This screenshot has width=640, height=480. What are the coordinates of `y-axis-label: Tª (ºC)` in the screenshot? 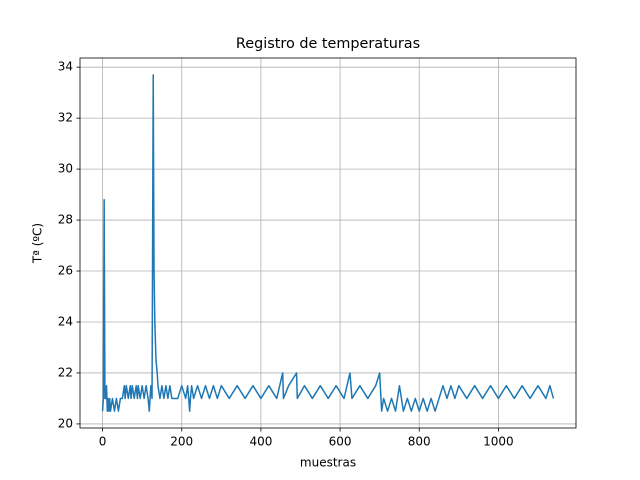 It's located at (38, 243).